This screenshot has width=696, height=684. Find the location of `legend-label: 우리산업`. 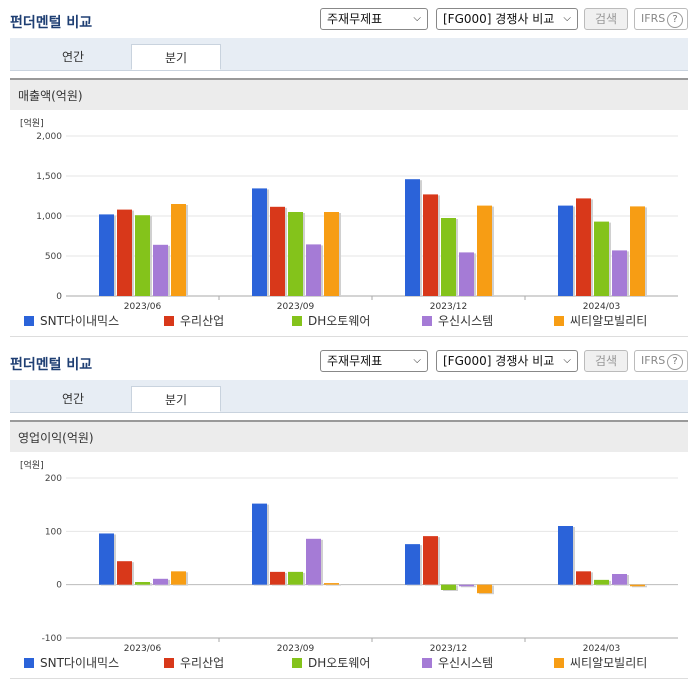

legend-label: 우리산업 is located at coordinates (202, 663).